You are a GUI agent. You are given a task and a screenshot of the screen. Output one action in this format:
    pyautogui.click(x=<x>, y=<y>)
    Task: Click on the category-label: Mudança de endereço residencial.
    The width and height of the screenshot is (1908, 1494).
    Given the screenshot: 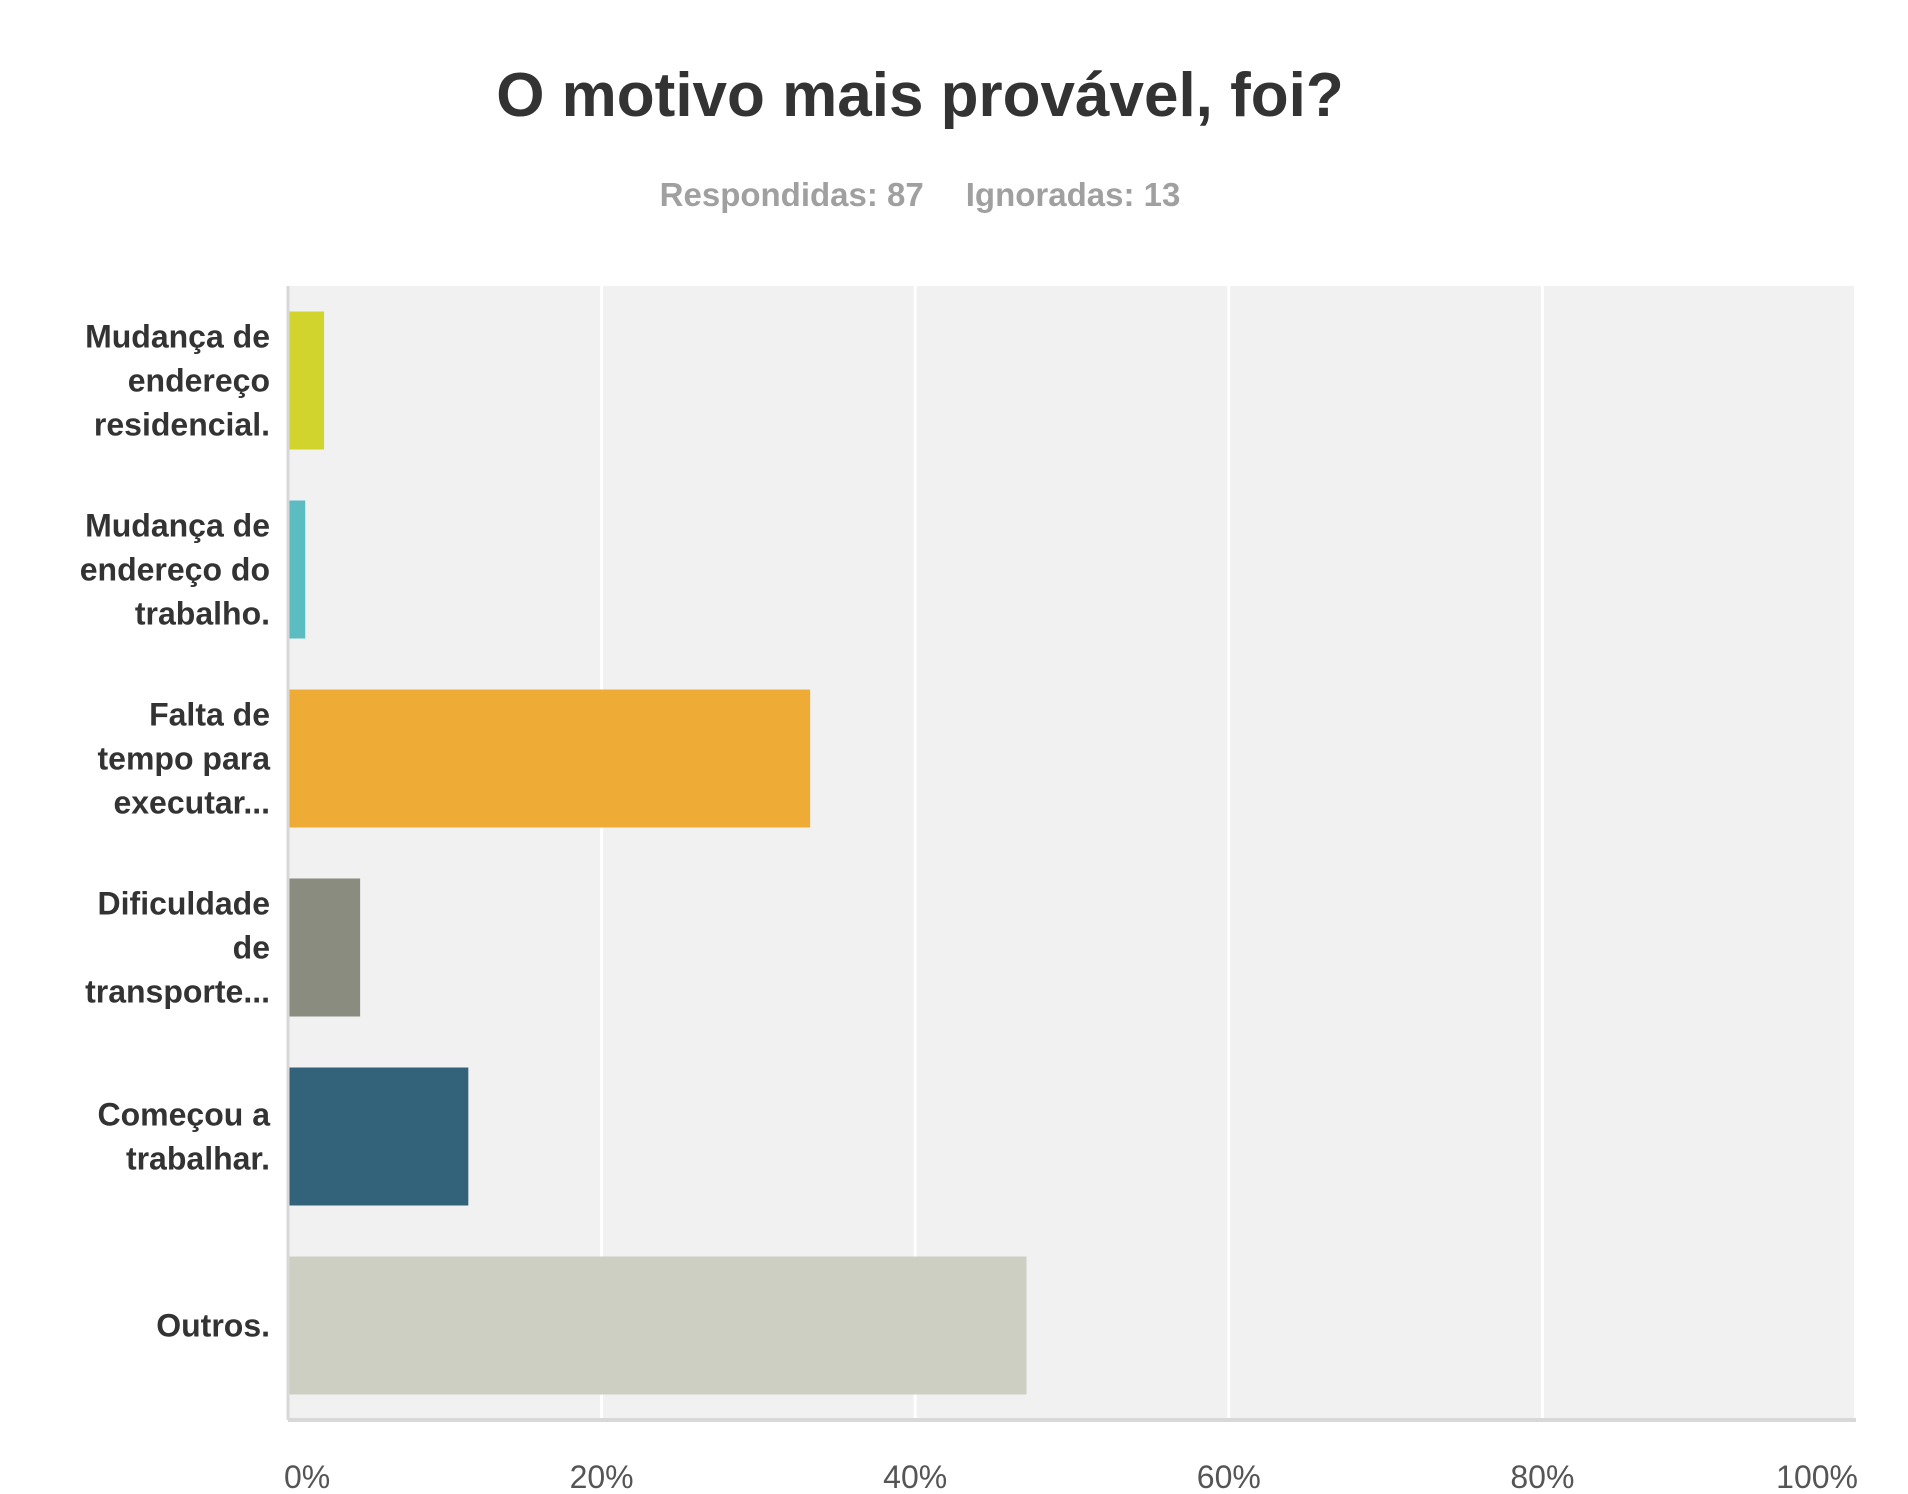 What is the action you would take?
    pyautogui.click(x=177, y=381)
    